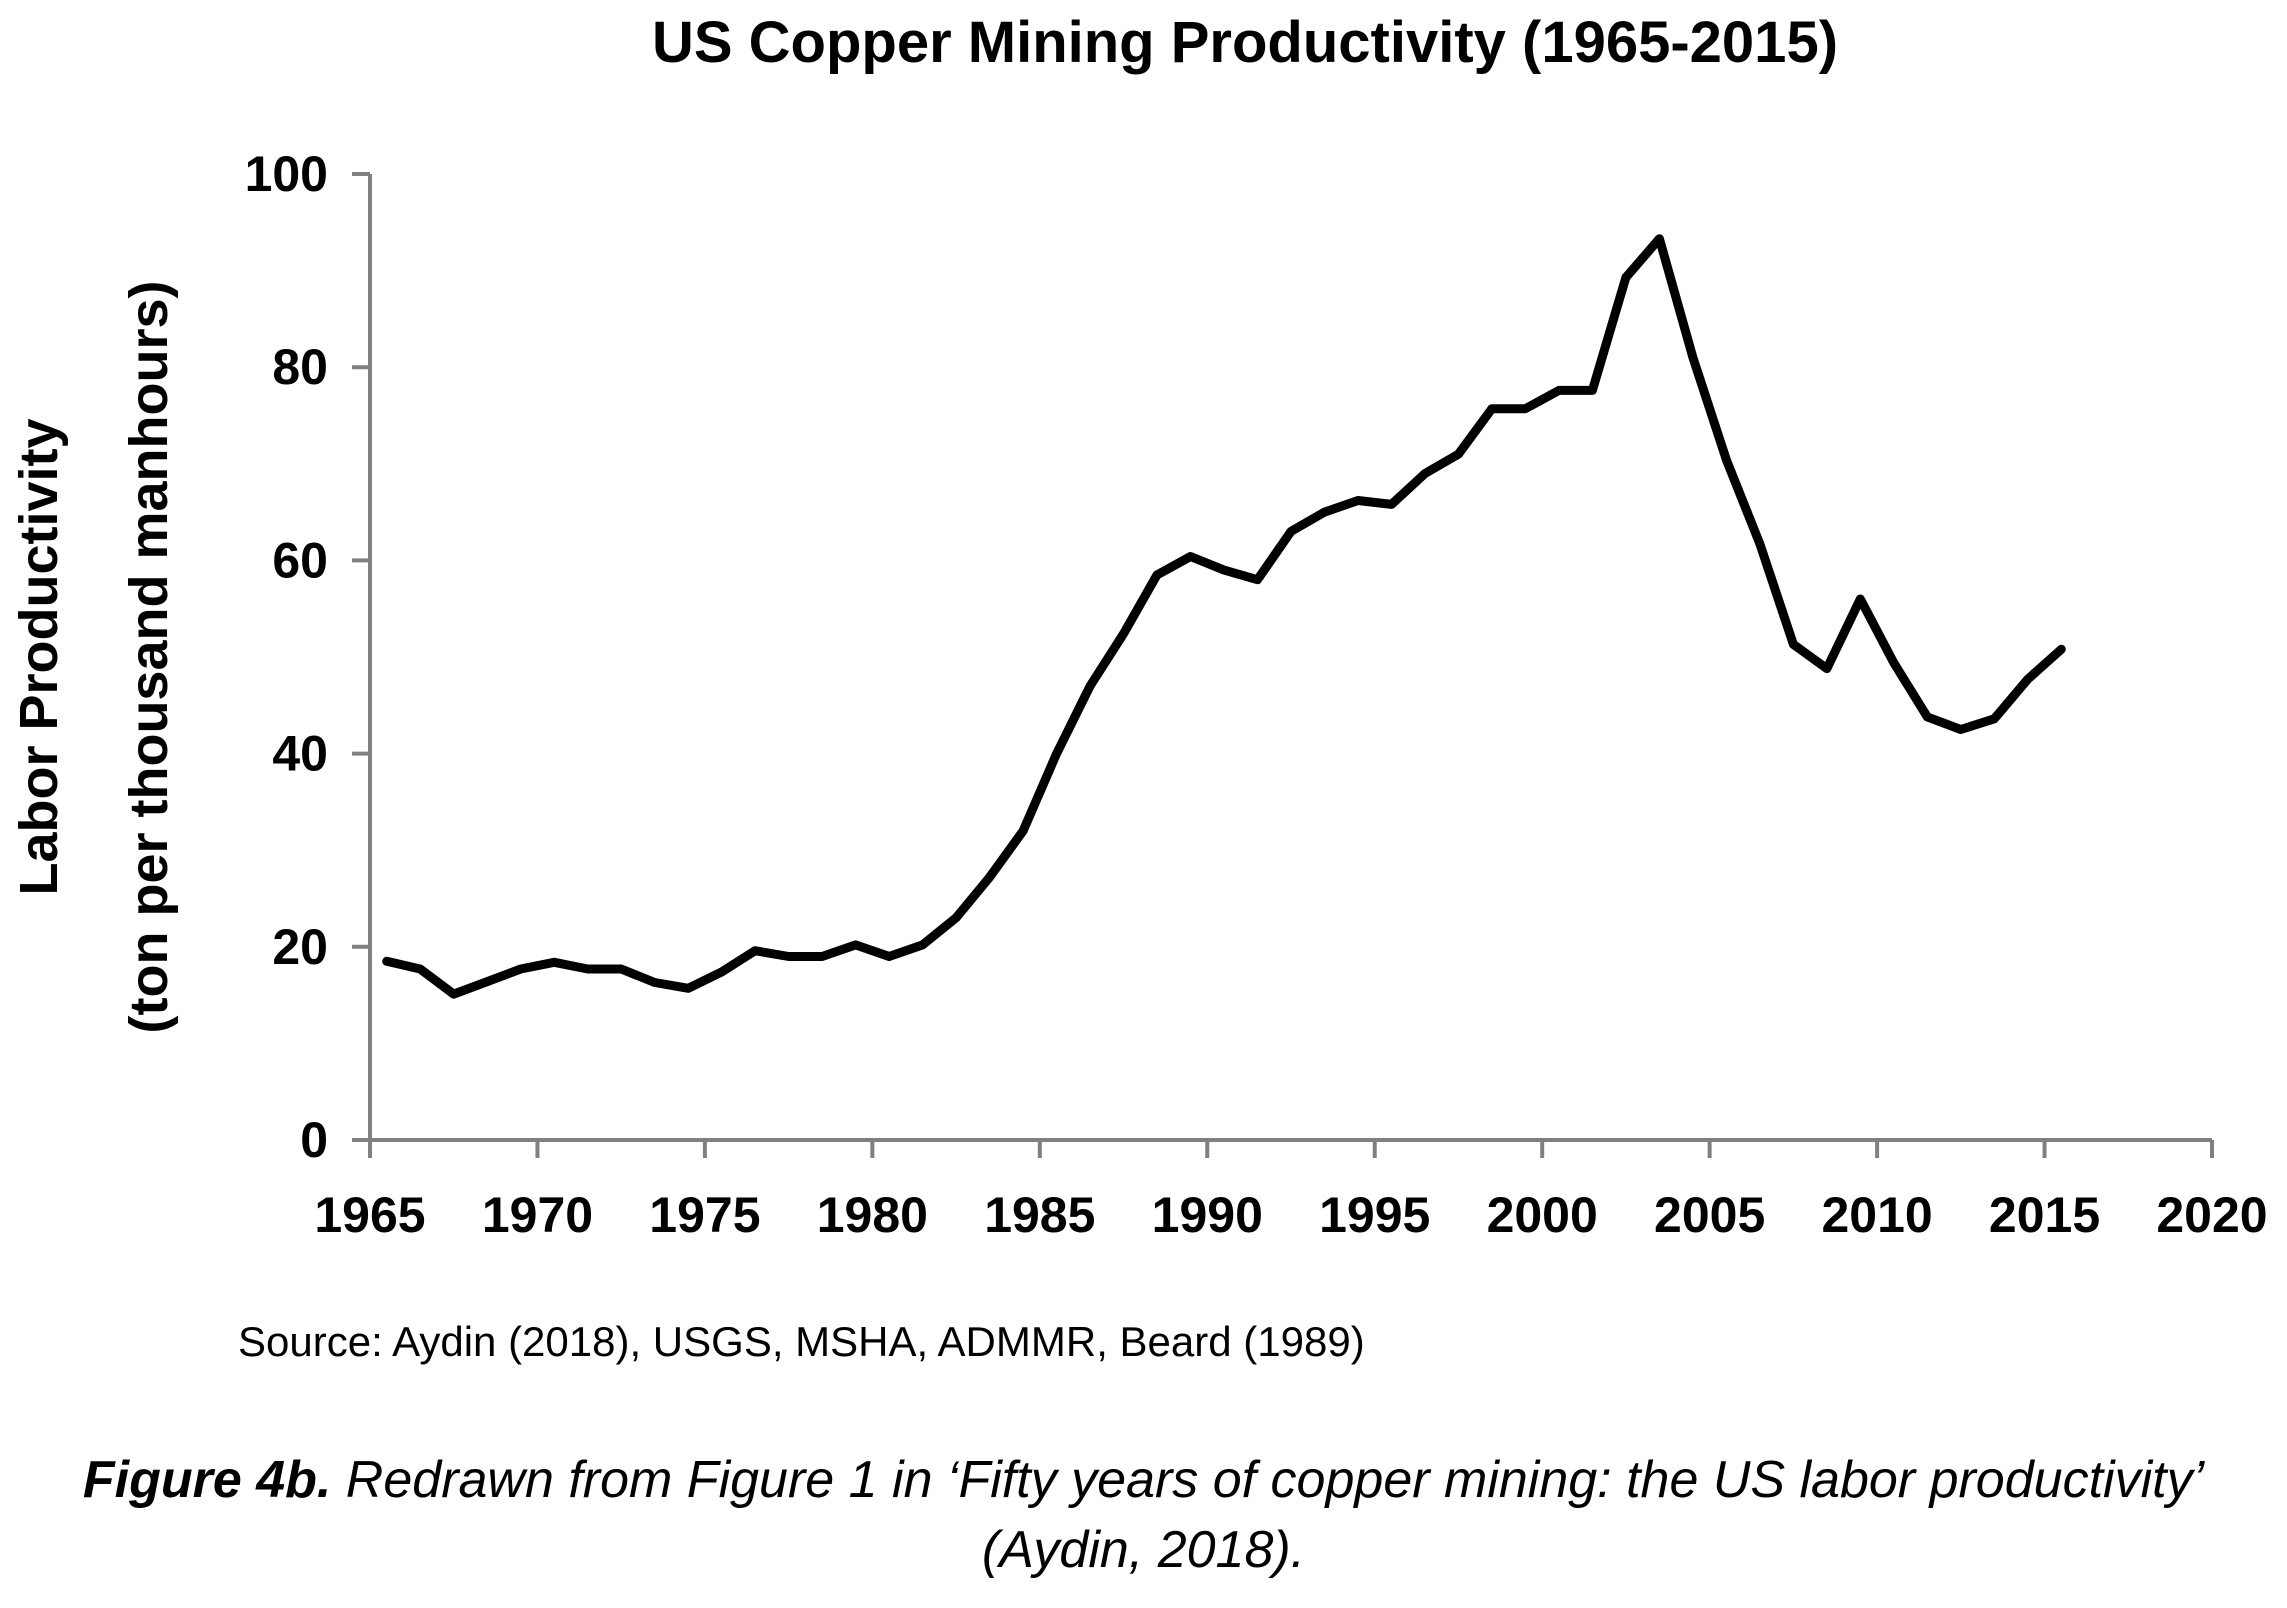 Image resolution: width=2287 pixels, height=1608 pixels. I want to click on x-tick-label: 1970, so click(537, 1215).